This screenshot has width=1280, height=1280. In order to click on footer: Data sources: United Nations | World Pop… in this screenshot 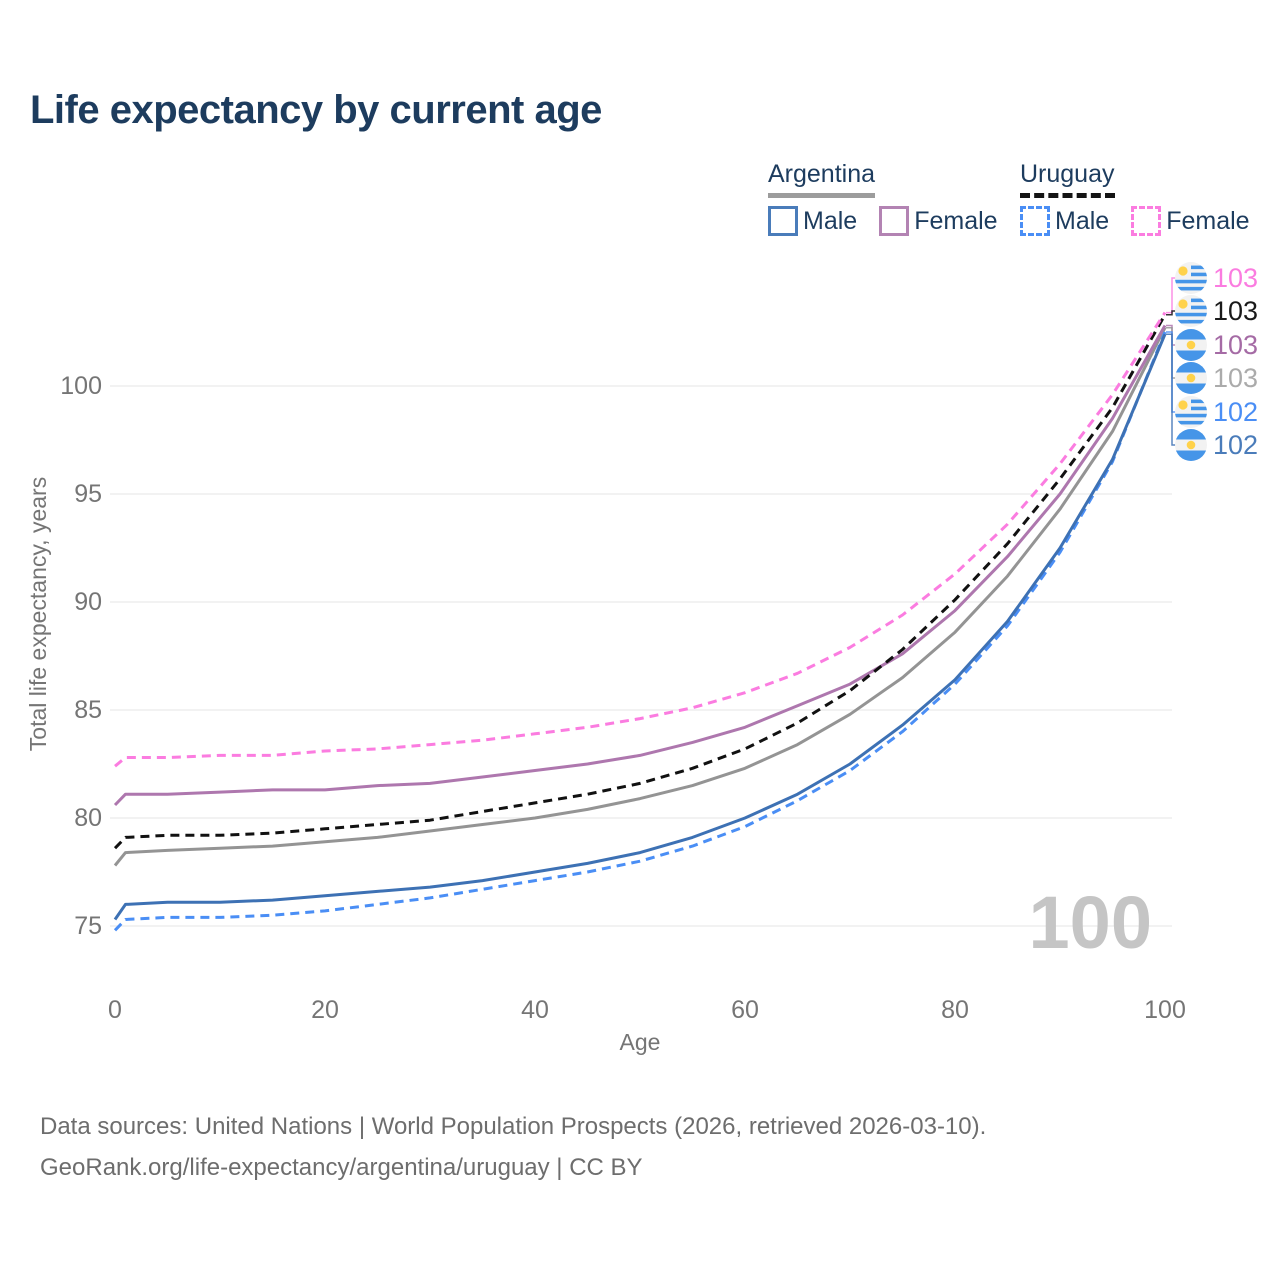, I will do `click(513, 1147)`.